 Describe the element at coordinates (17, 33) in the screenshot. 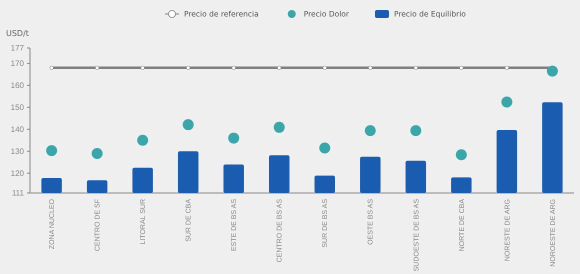

I see `y-axis-title: USD/t` at that location.